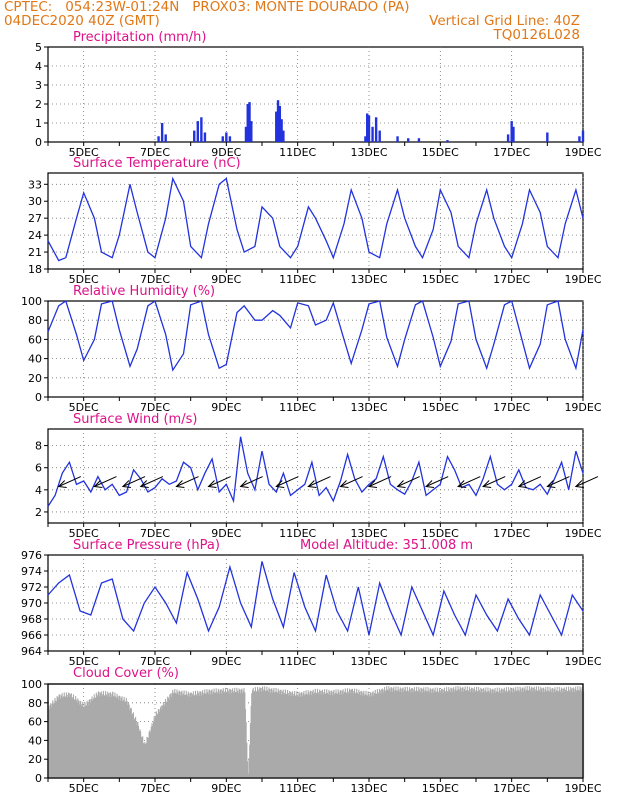 The image size is (618, 800). What do you see at coordinates (351, 481) in the screenshot?
I see `wind-vector` at bounding box center [351, 481].